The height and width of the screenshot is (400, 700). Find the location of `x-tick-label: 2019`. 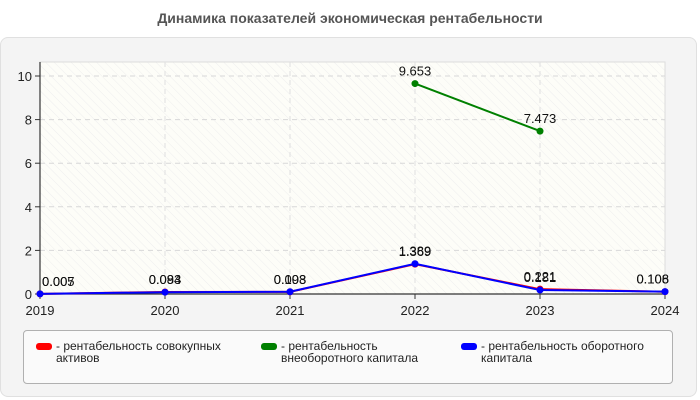

x-tick-label: 2019 is located at coordinates (40, 310).